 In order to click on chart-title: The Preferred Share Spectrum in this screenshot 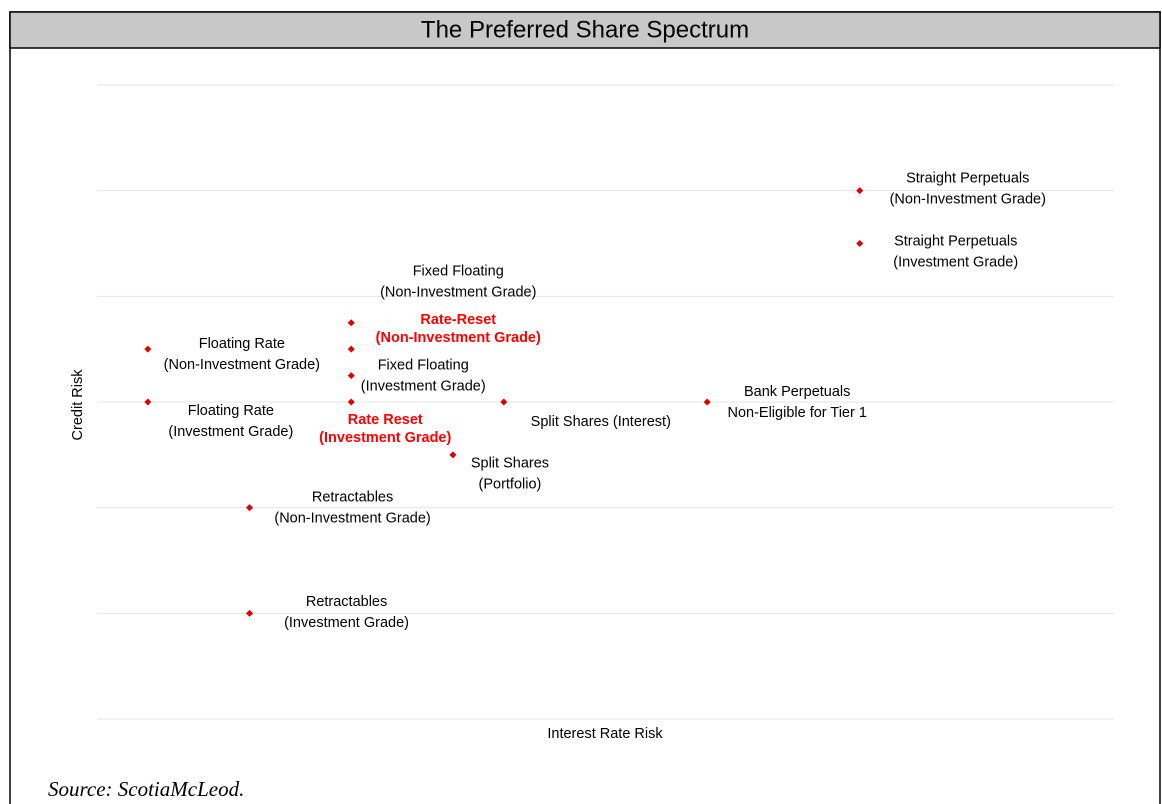, I will do `click(585, 29)`.